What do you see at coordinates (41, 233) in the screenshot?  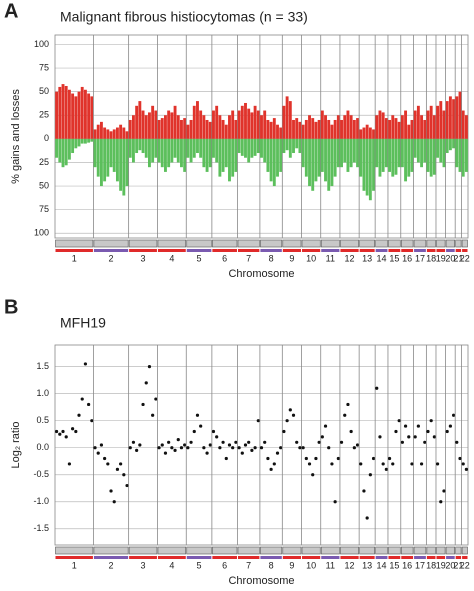 I see `y-tick-label: 100` at bounding box center [41, 233].